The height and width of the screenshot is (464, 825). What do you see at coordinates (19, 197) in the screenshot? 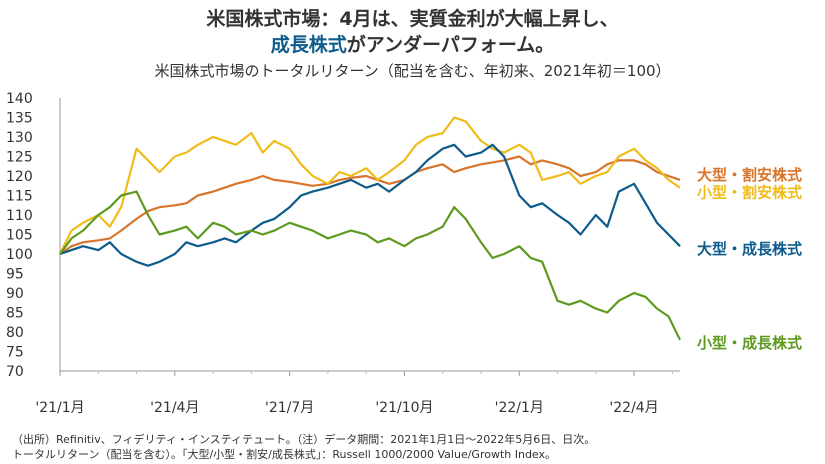
I see `y-tick-label: 115` at bounding box center [19, 197].